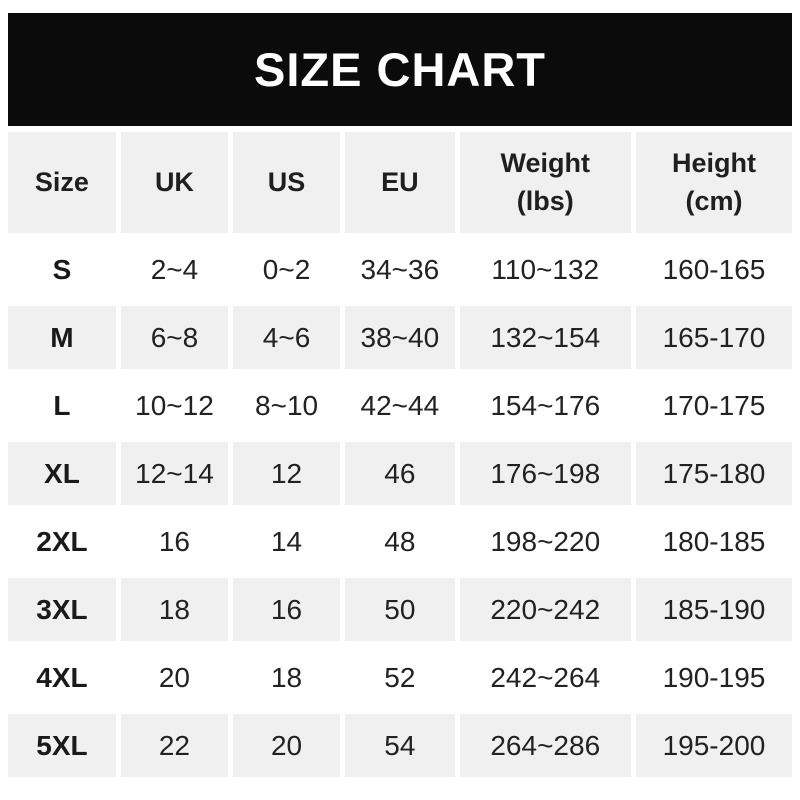 The height and width of the screenshot is (800, 800). What do you see at coordinates (289, 408) in the screenshot?
I see `table-cell: 8~10` at bounding box center [289, 408].